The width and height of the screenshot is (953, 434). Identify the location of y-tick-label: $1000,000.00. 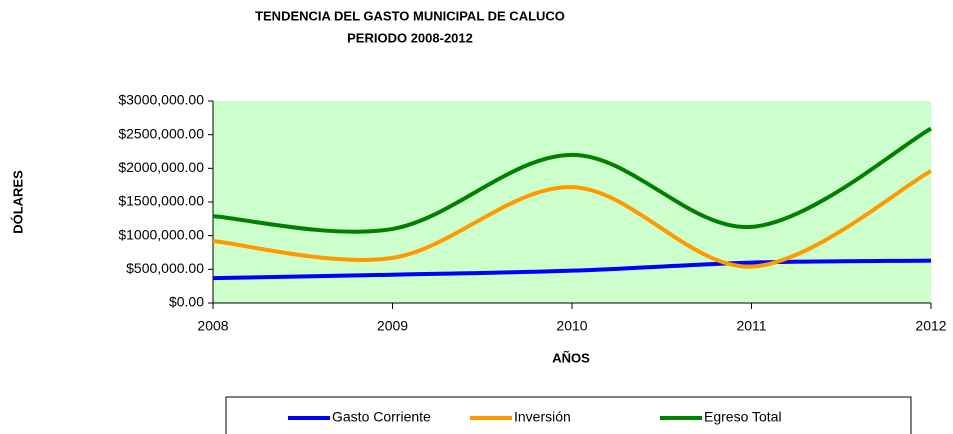
(161, 234).